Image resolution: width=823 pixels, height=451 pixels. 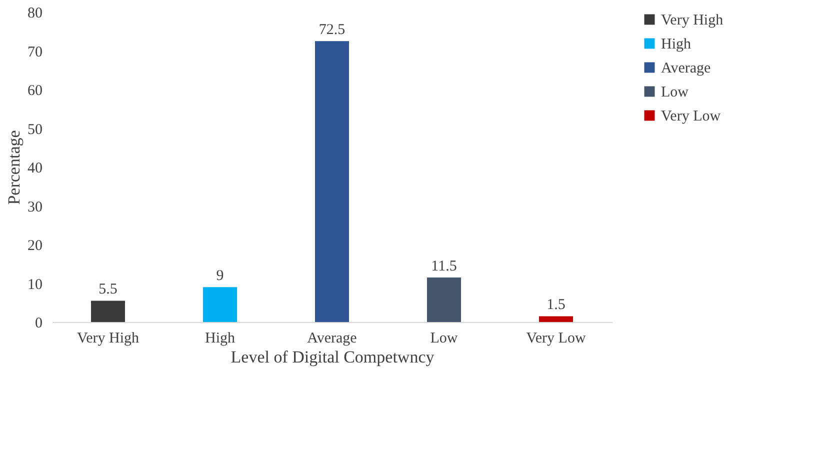 I want to click on y-tick-label: 70, so click(x=35, y=52).